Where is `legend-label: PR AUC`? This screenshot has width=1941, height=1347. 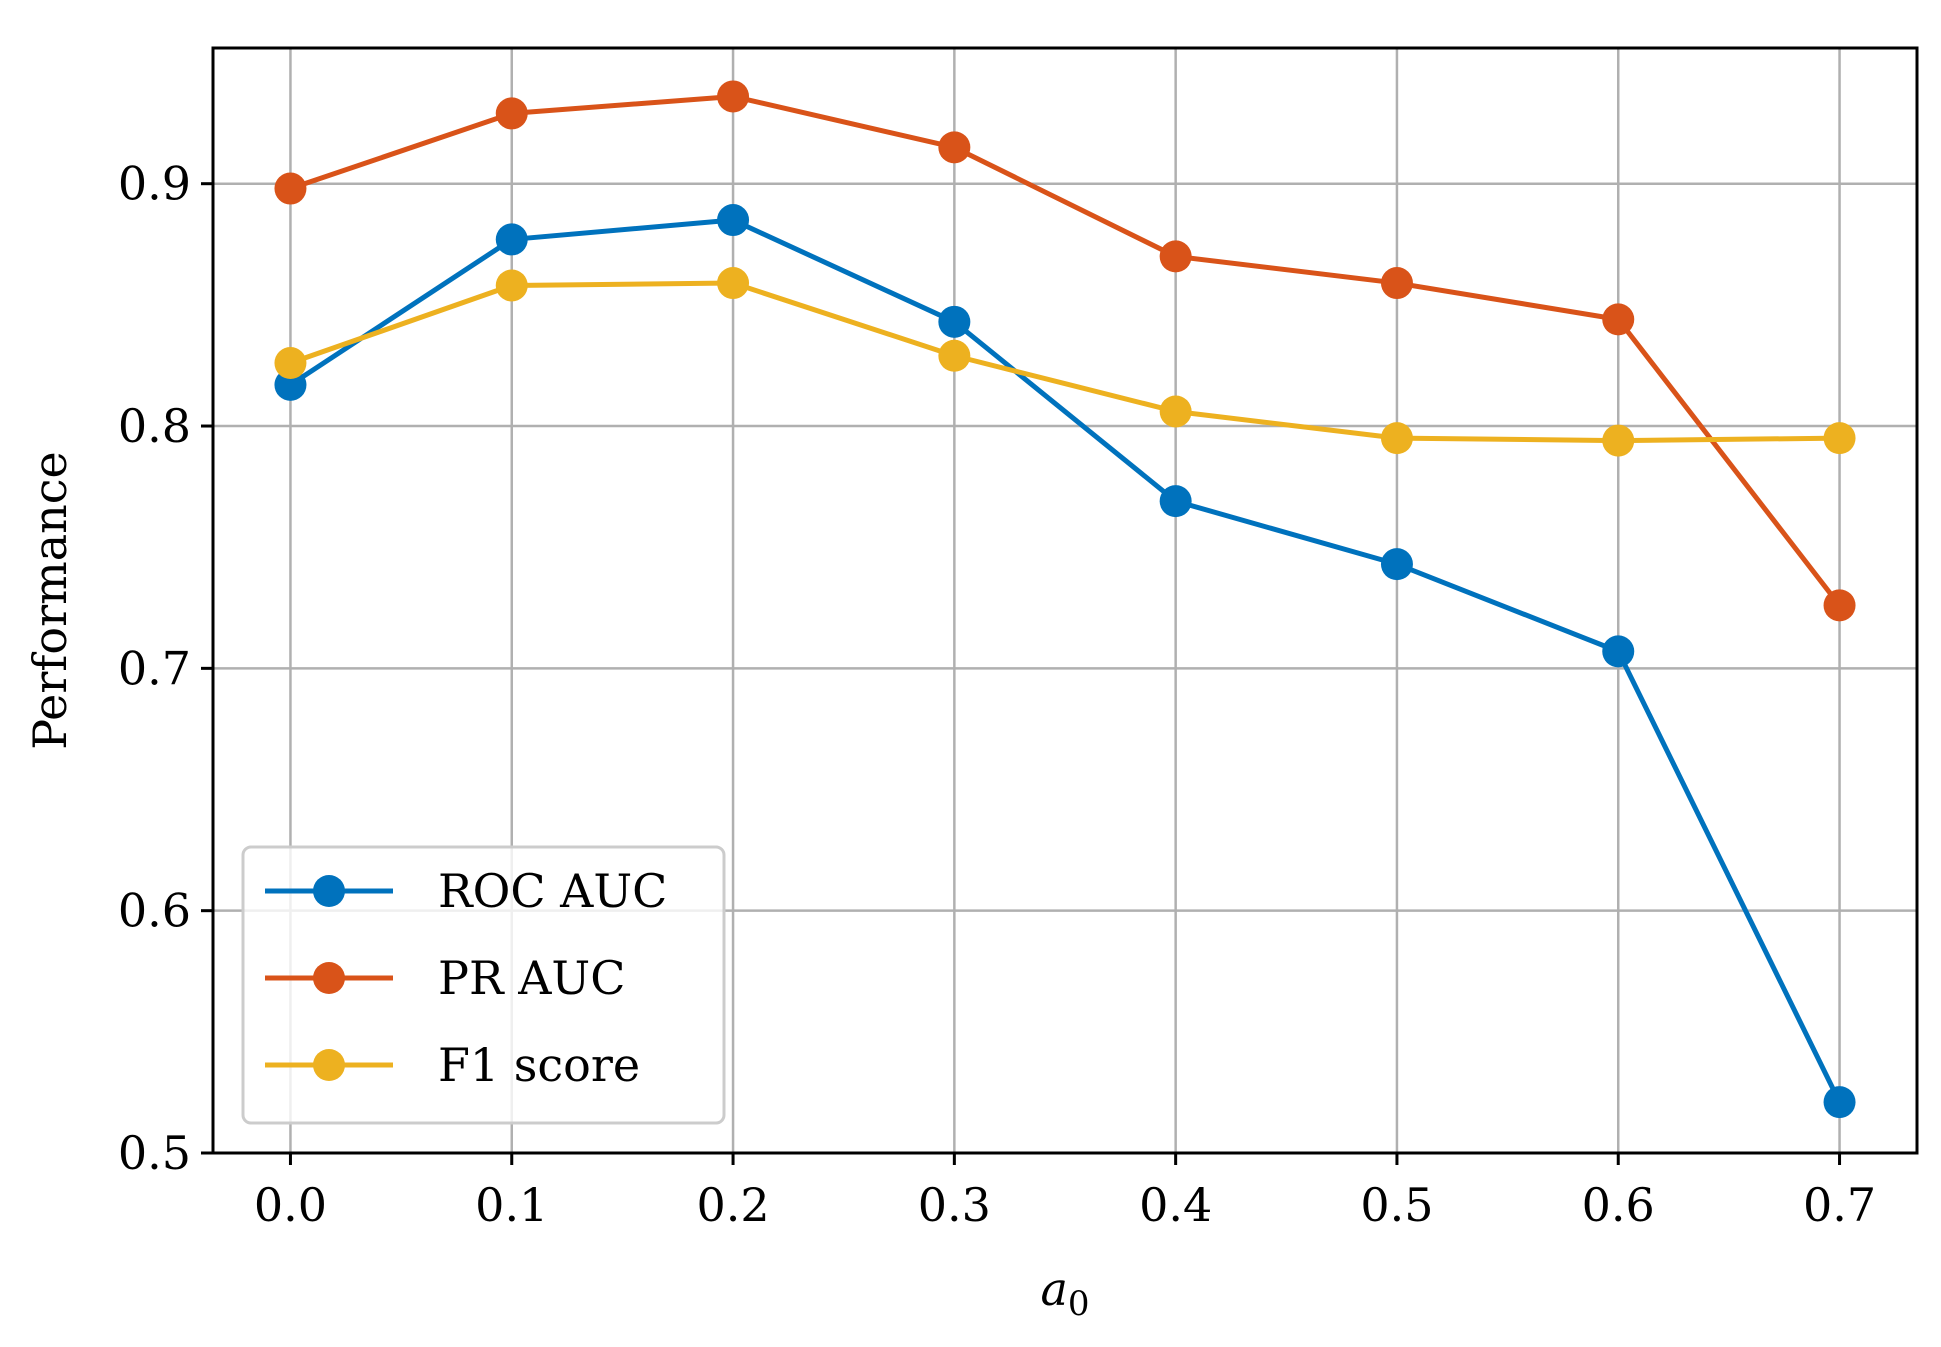 legend-label: PR AUC is located at coordinates (531, 978).